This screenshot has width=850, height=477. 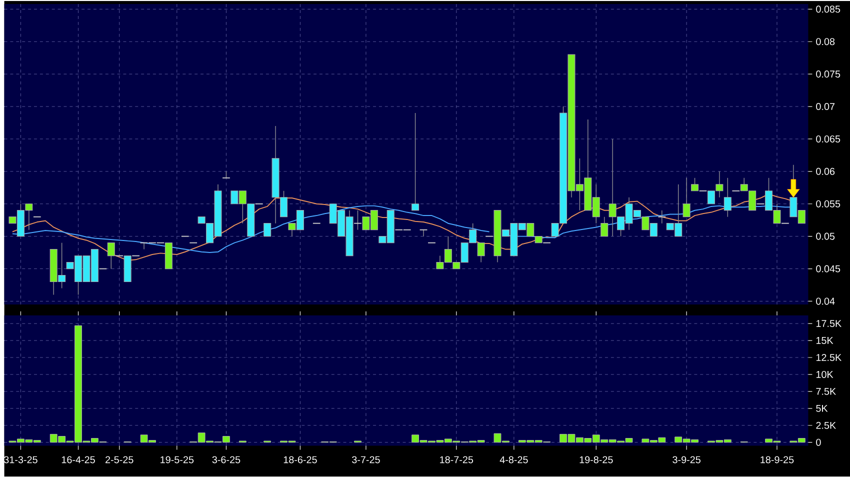 I want to click on y-tick-label: 0.075, so click(x=828, y=74).